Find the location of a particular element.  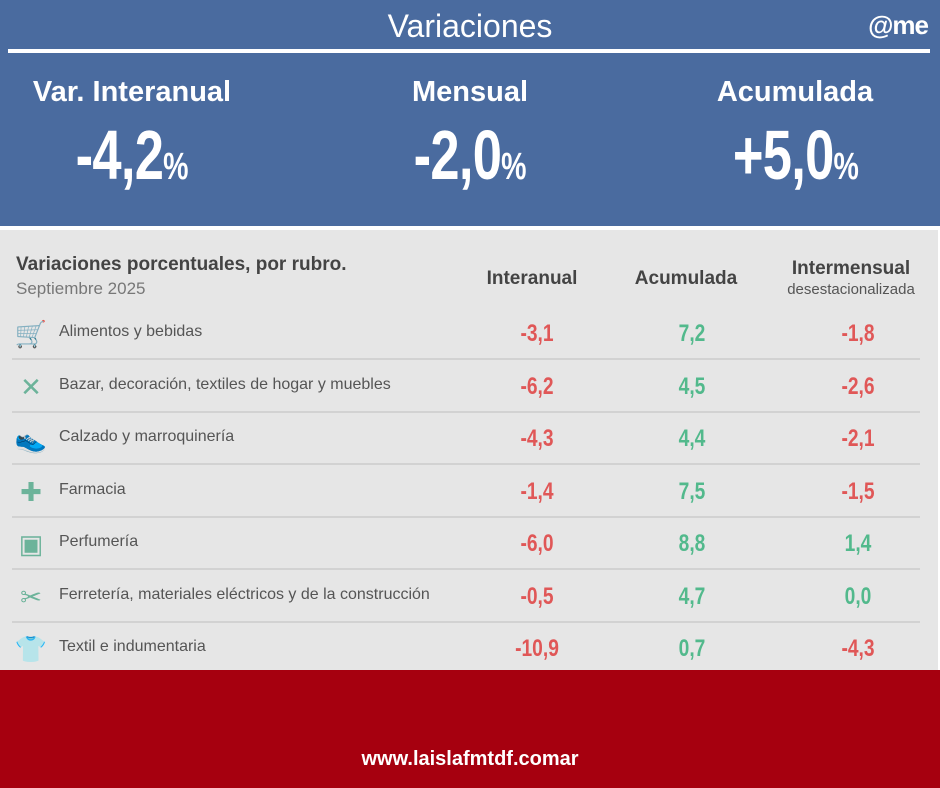

kpi-label: Acumulada is located at coordinates (795, 92).